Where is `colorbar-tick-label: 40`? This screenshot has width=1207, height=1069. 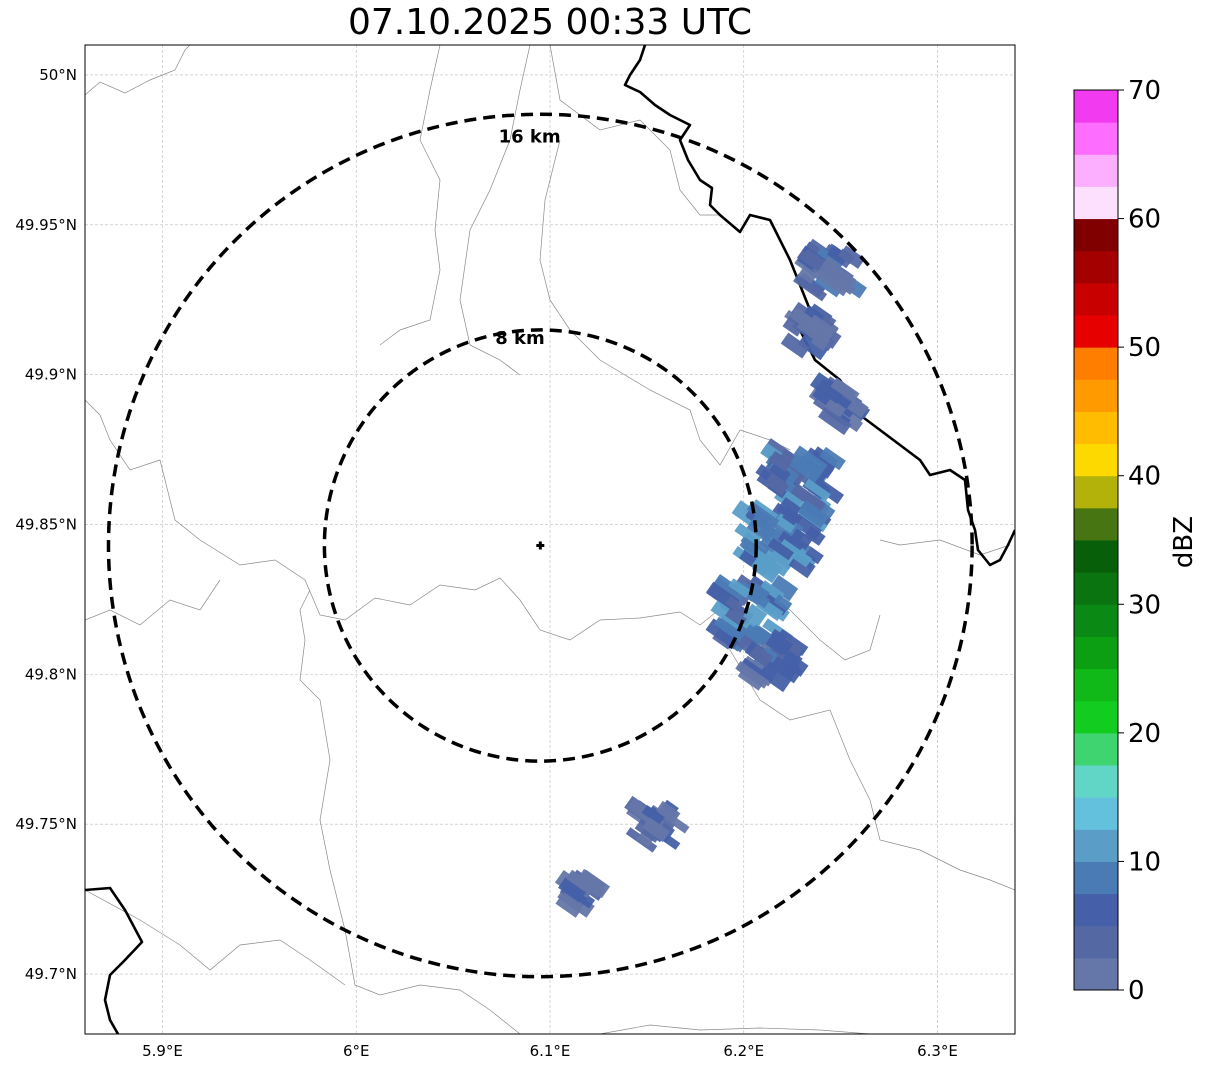 colorbar-tick-label: 40 is located at coordinates (1144, 477).